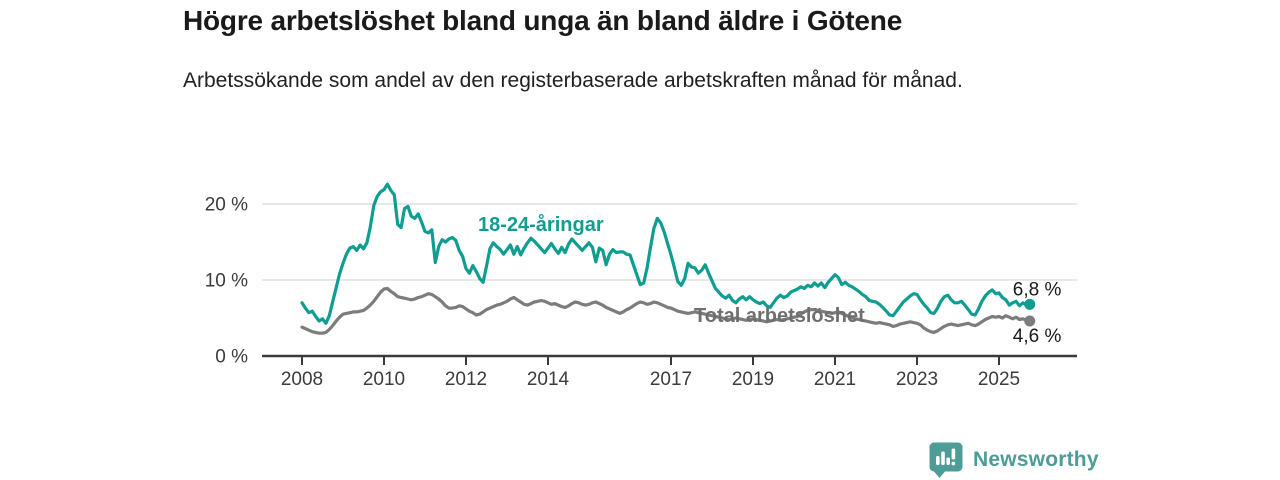 This screenshot has height=480, width=1280. I want to click on newsworthy-logo-icon, so click(946, 460).